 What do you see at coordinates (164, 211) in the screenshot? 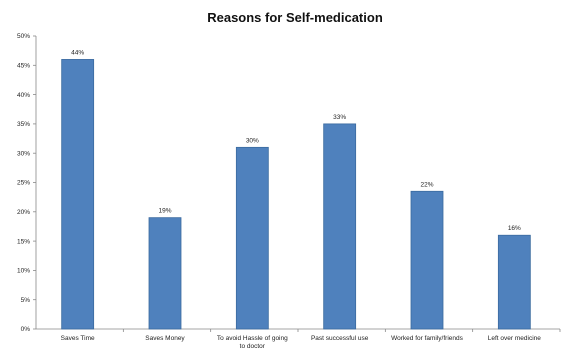
I see `data-label: 19%` at bounding box center [164, 211].